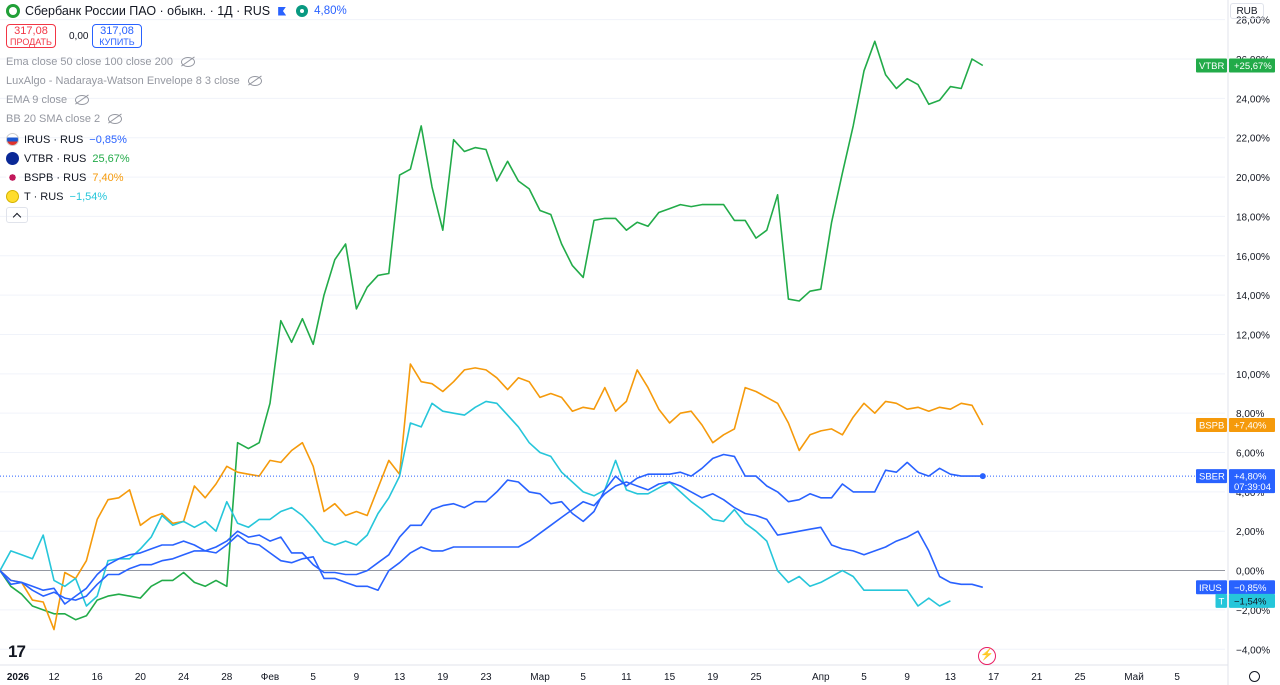 This screenshot has width=1280, height=685. What do you see at coordinates (48, 100) in the screenshot?
I see `indicator-ema9: EMA 9 close` at bounding box center [48, 100].